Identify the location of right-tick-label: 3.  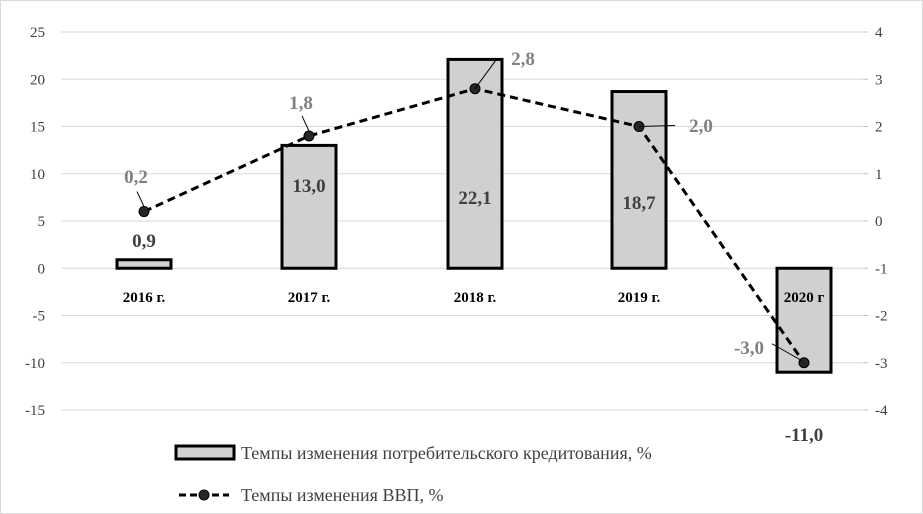
(879, 80).